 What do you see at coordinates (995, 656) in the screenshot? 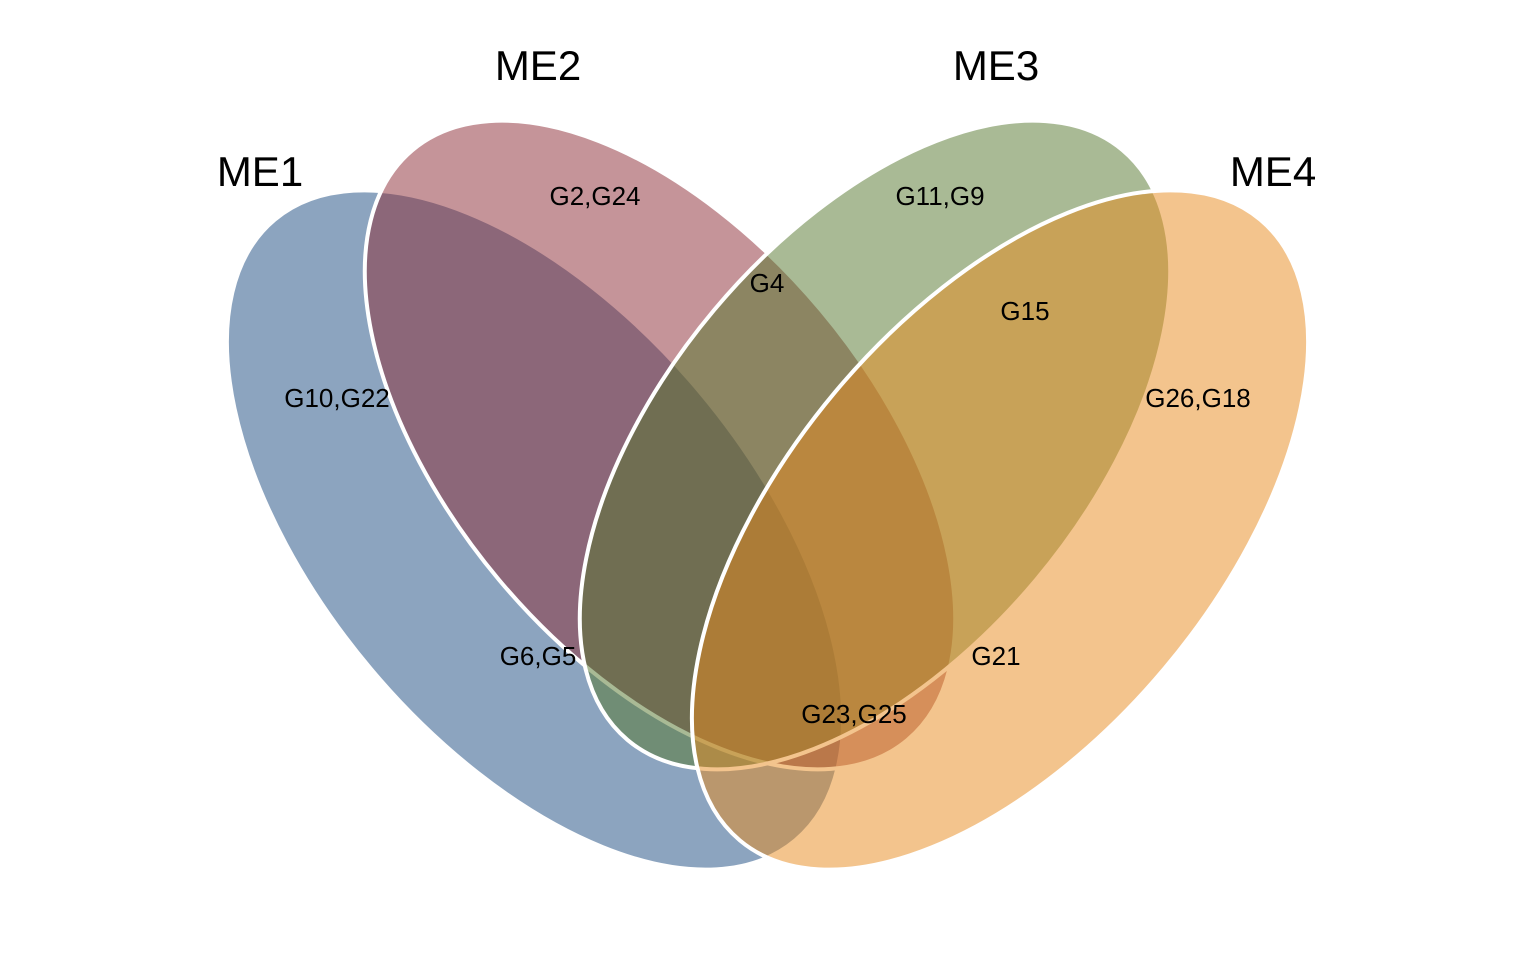
I see `region-label-me2-me4: G21` at bounding box center [995, 656].